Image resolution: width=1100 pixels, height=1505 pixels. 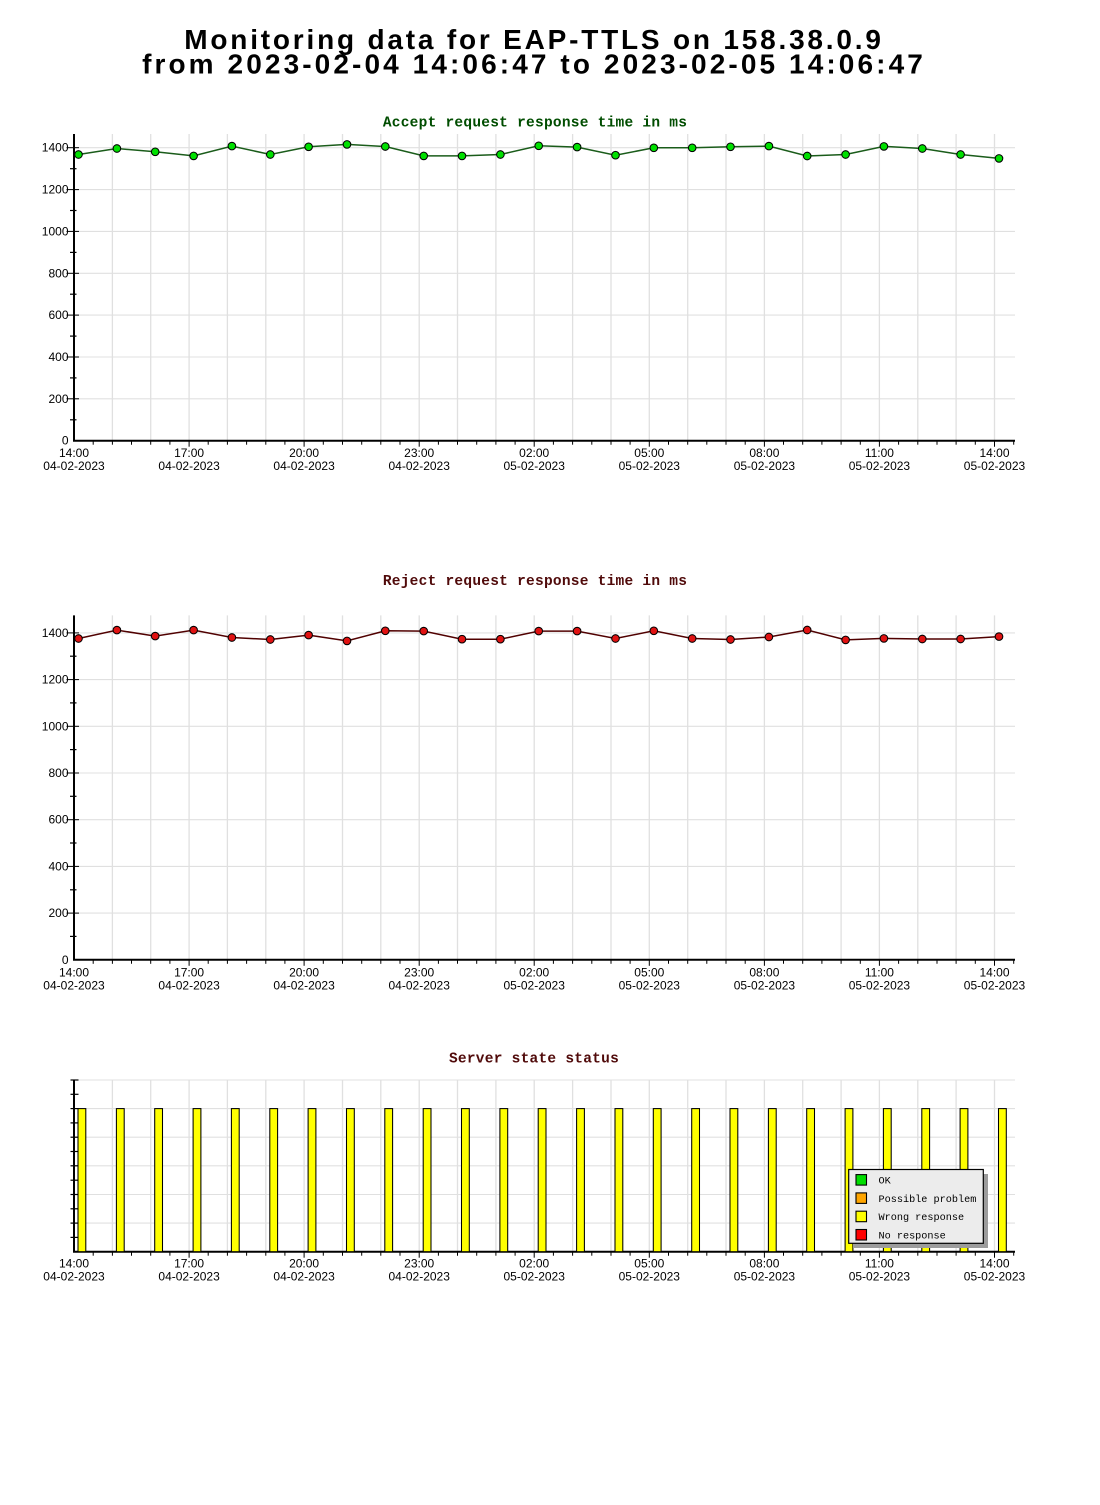 I want to click on svg-text: No response, so click(x=912, y=1237).